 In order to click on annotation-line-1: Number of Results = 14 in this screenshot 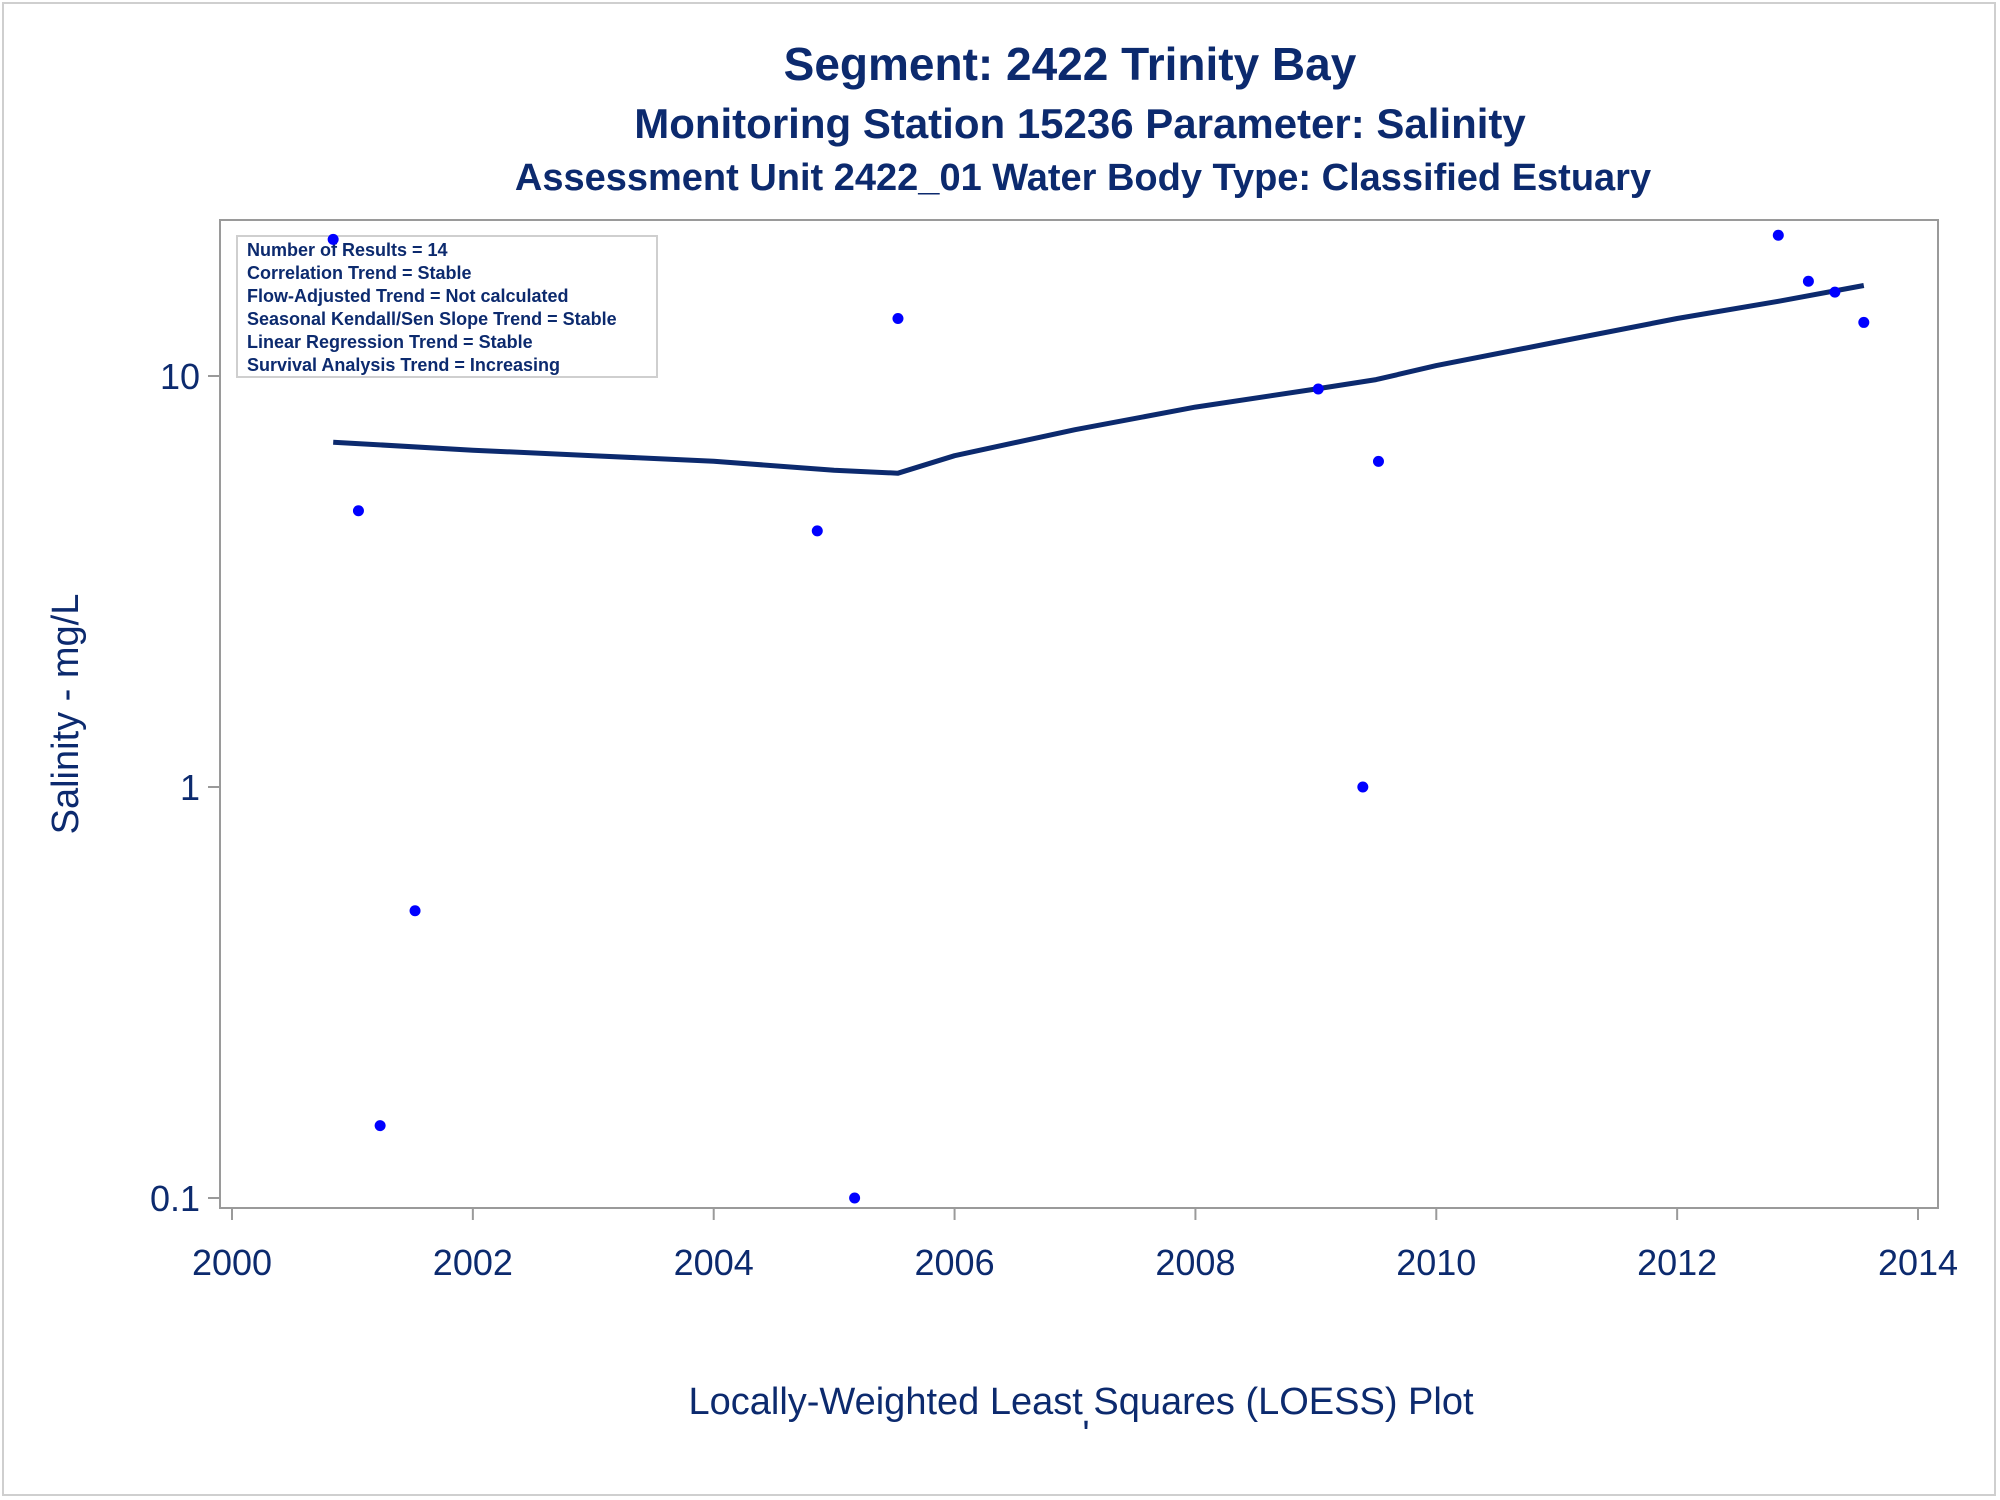, I will do `click(347, 250)`.